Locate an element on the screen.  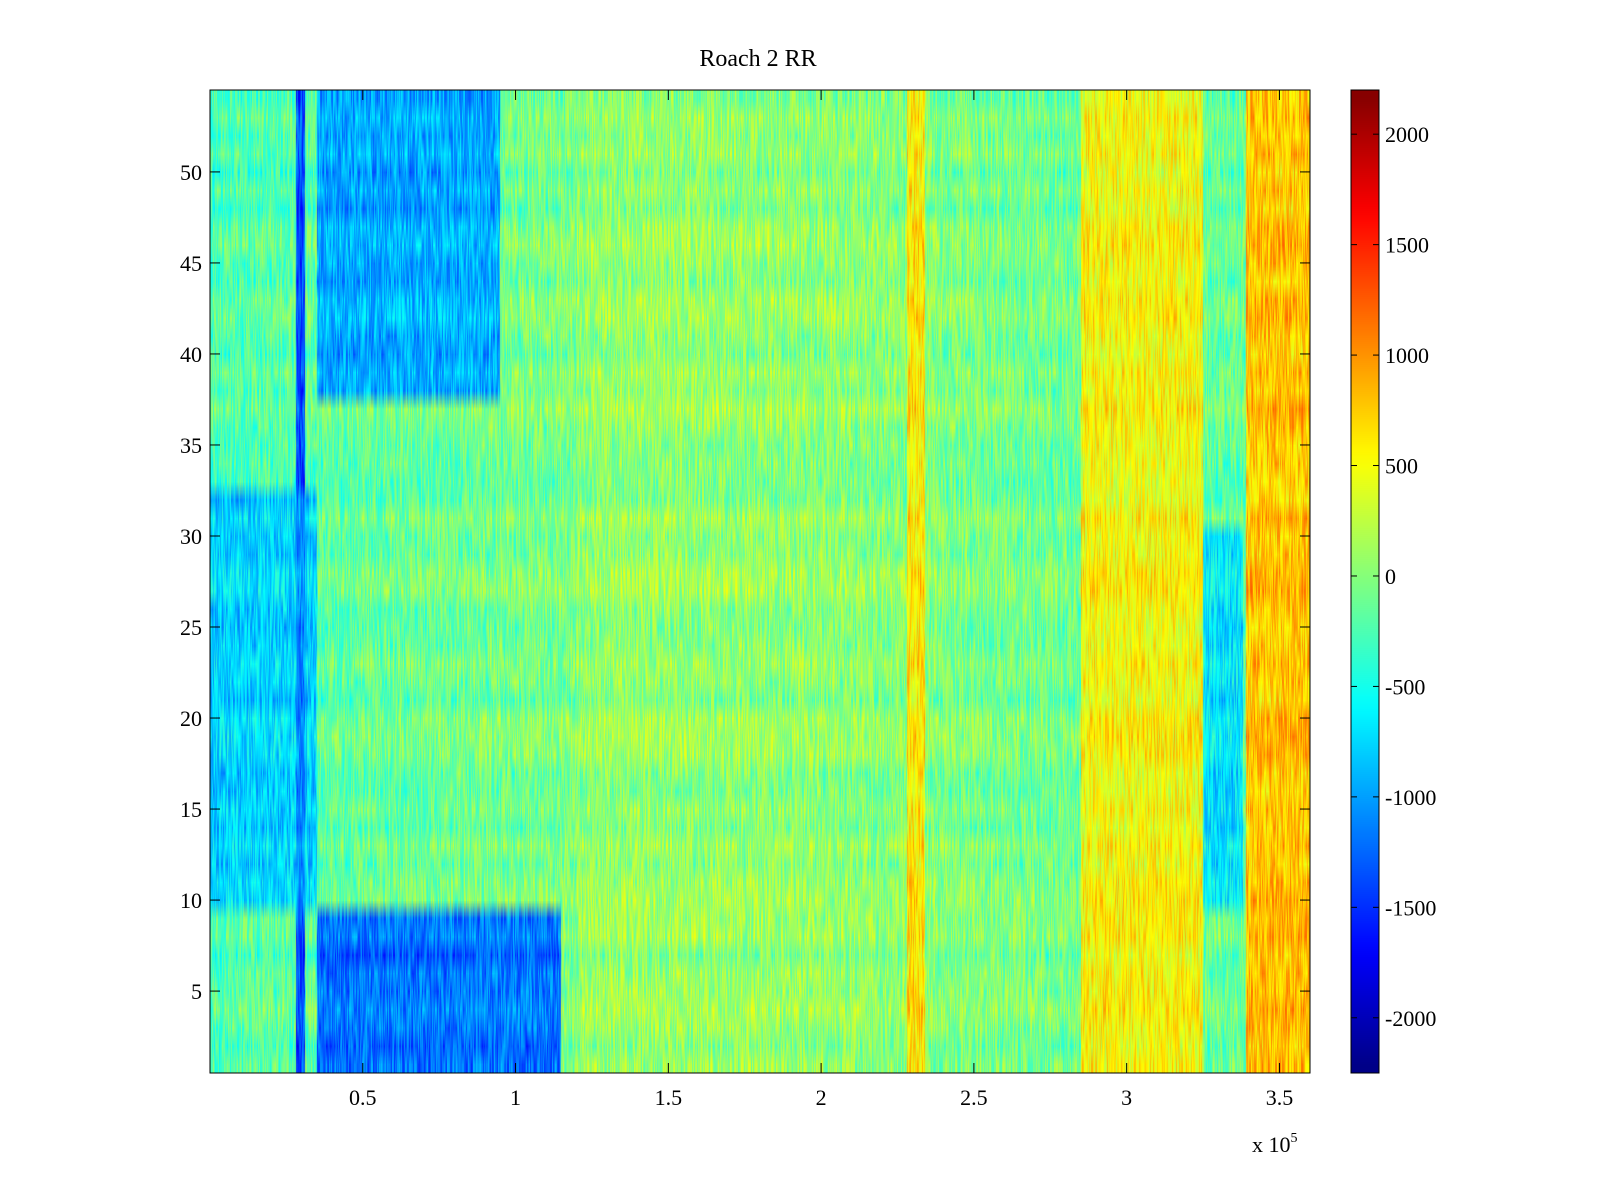
x-tick-label: 3 is located at coordinates (1126, 1097).